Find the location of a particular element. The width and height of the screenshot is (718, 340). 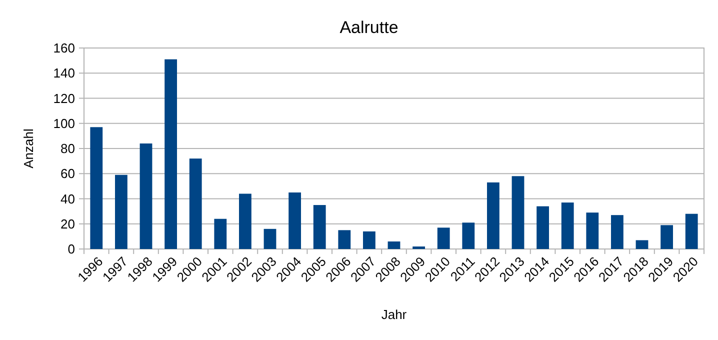

x-axis-title: Jahr is located at coordinates (394, 314).